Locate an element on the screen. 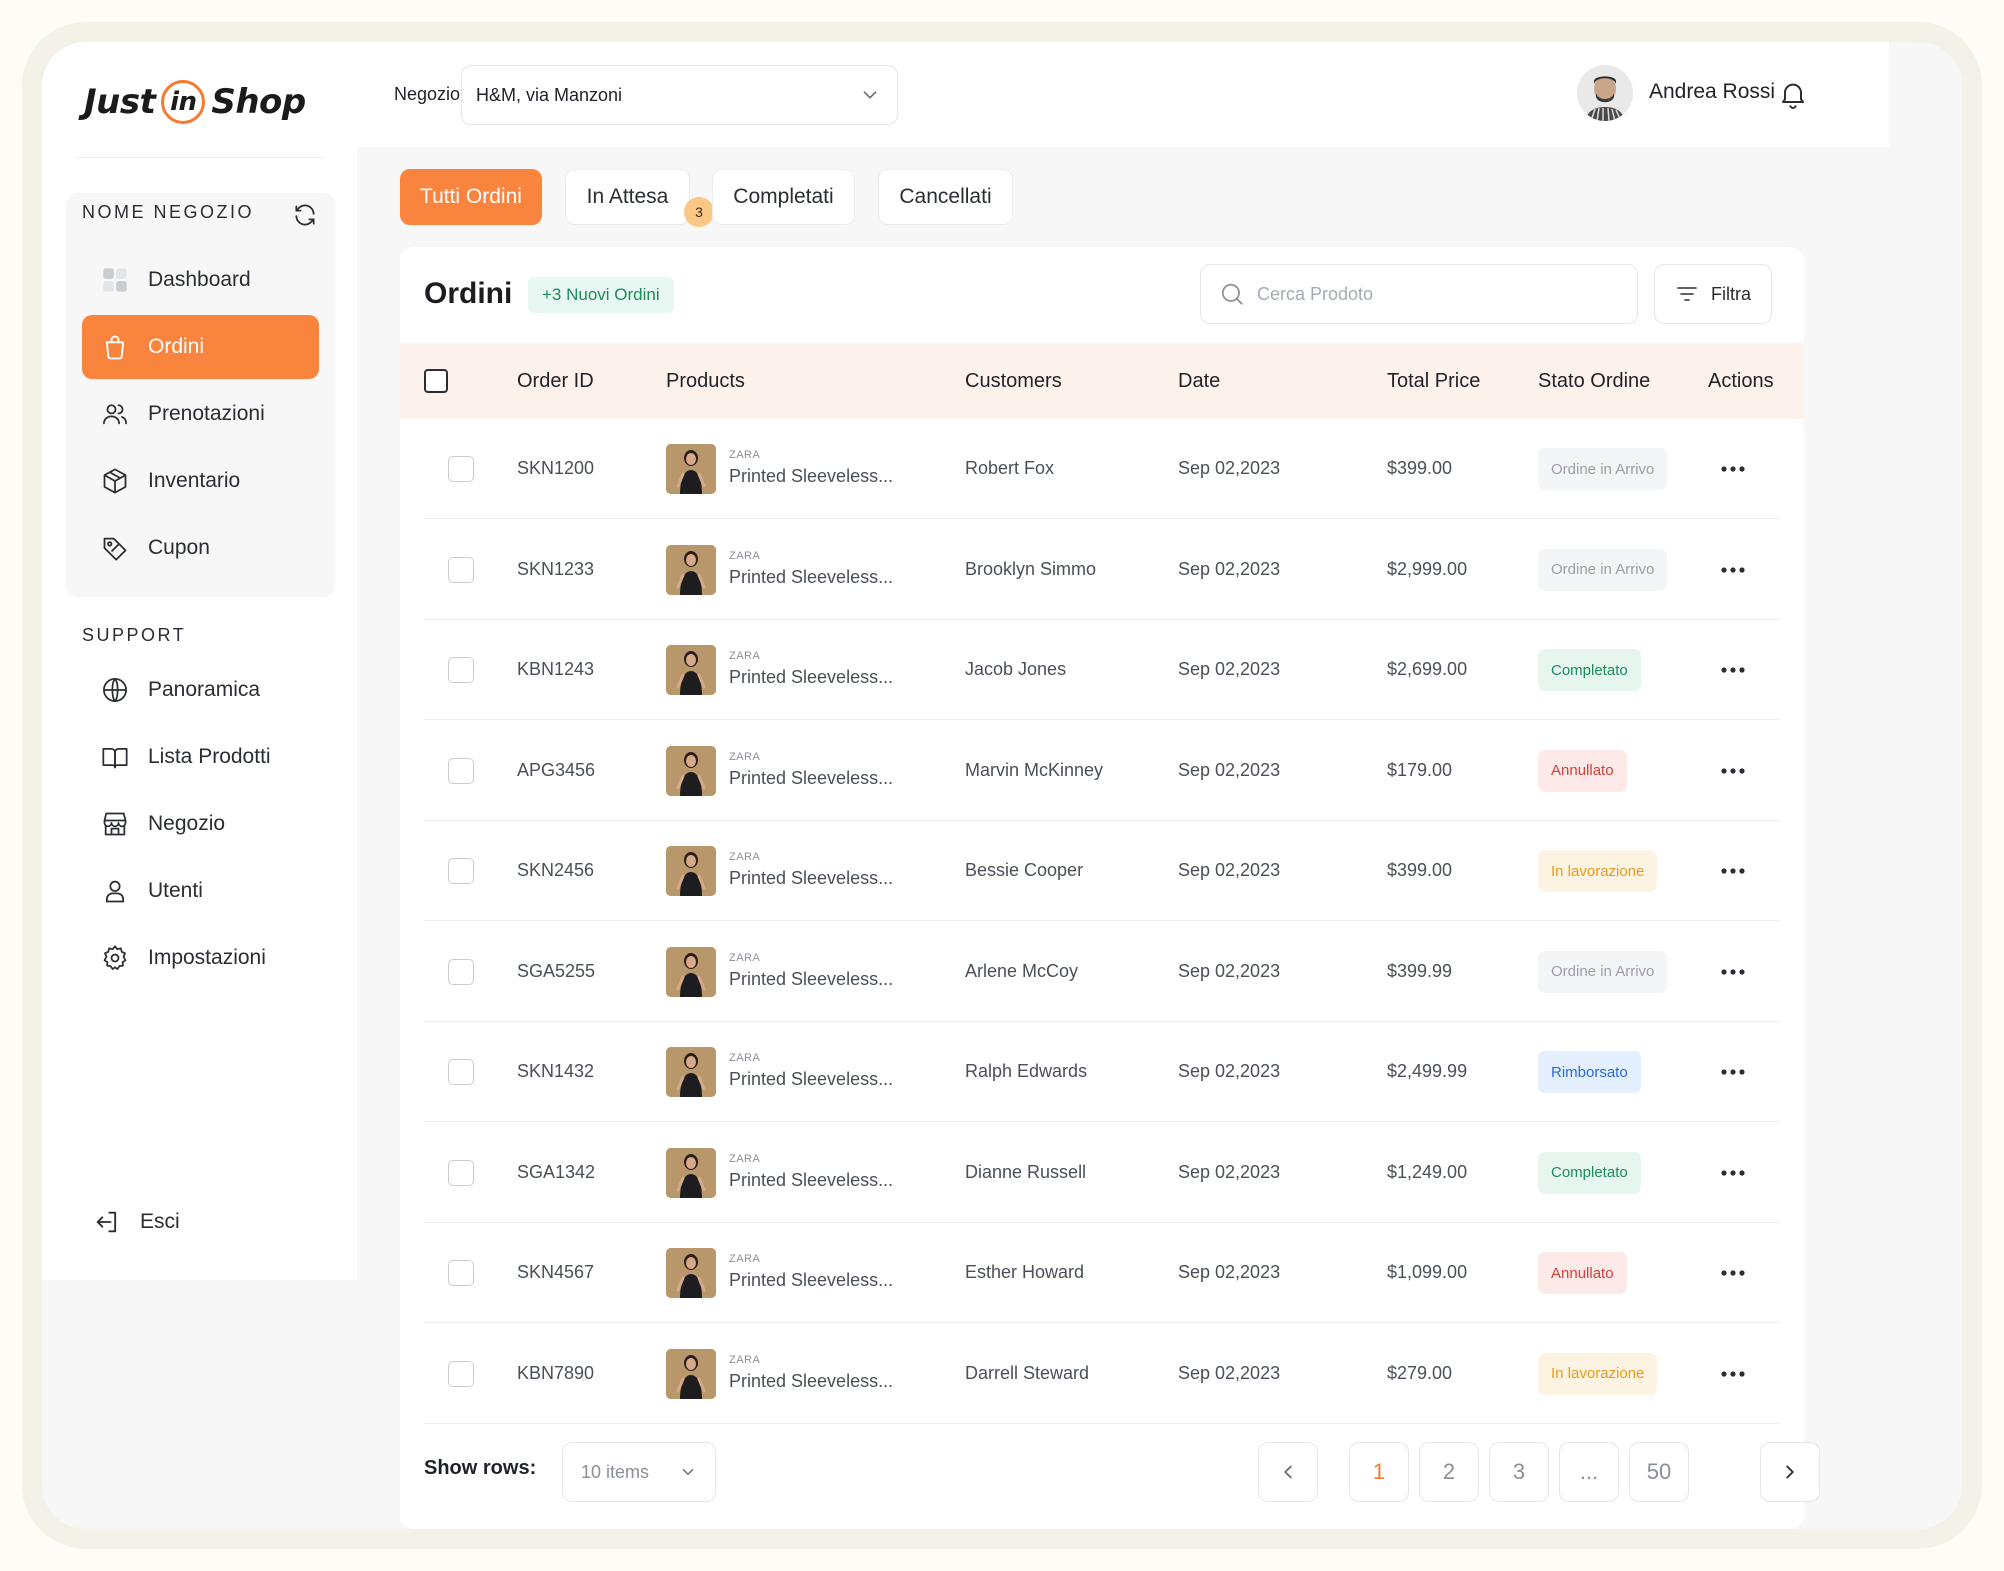 This screenshot has height=1571, width=2004. order-total: $399.00 is located at coordinates (1420, 468).